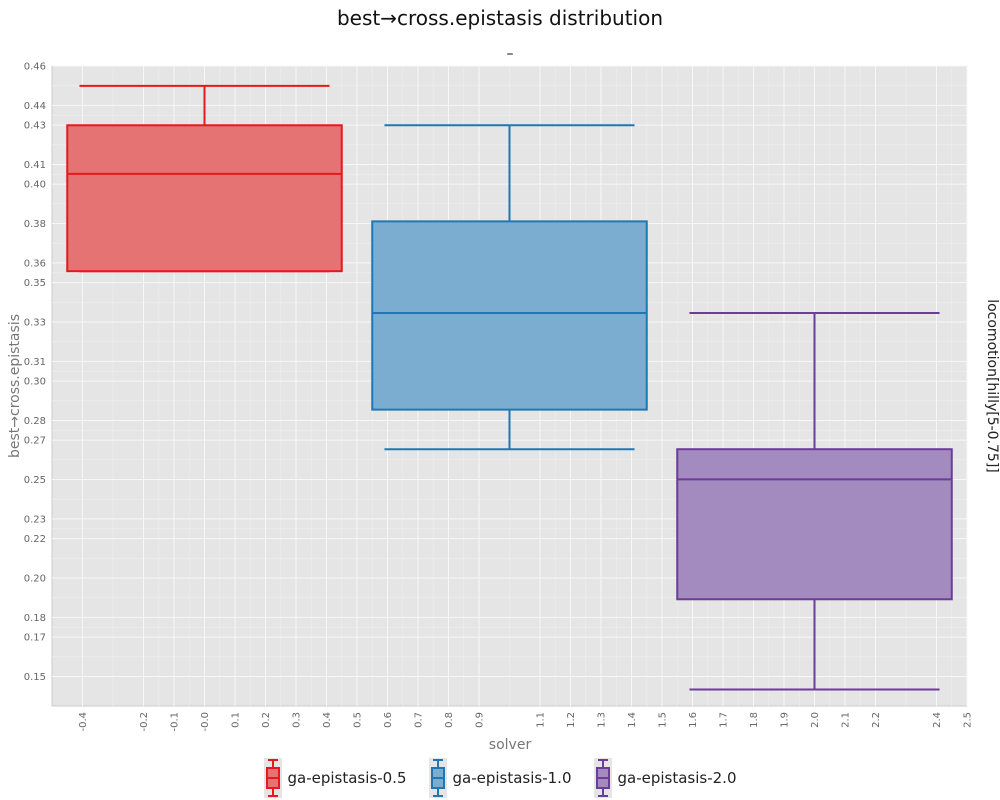 The height and width of the screenshot is (800, 1000). I want to click on facet-label: locomotion[hilly[5-0.75]], so click(992, 386).